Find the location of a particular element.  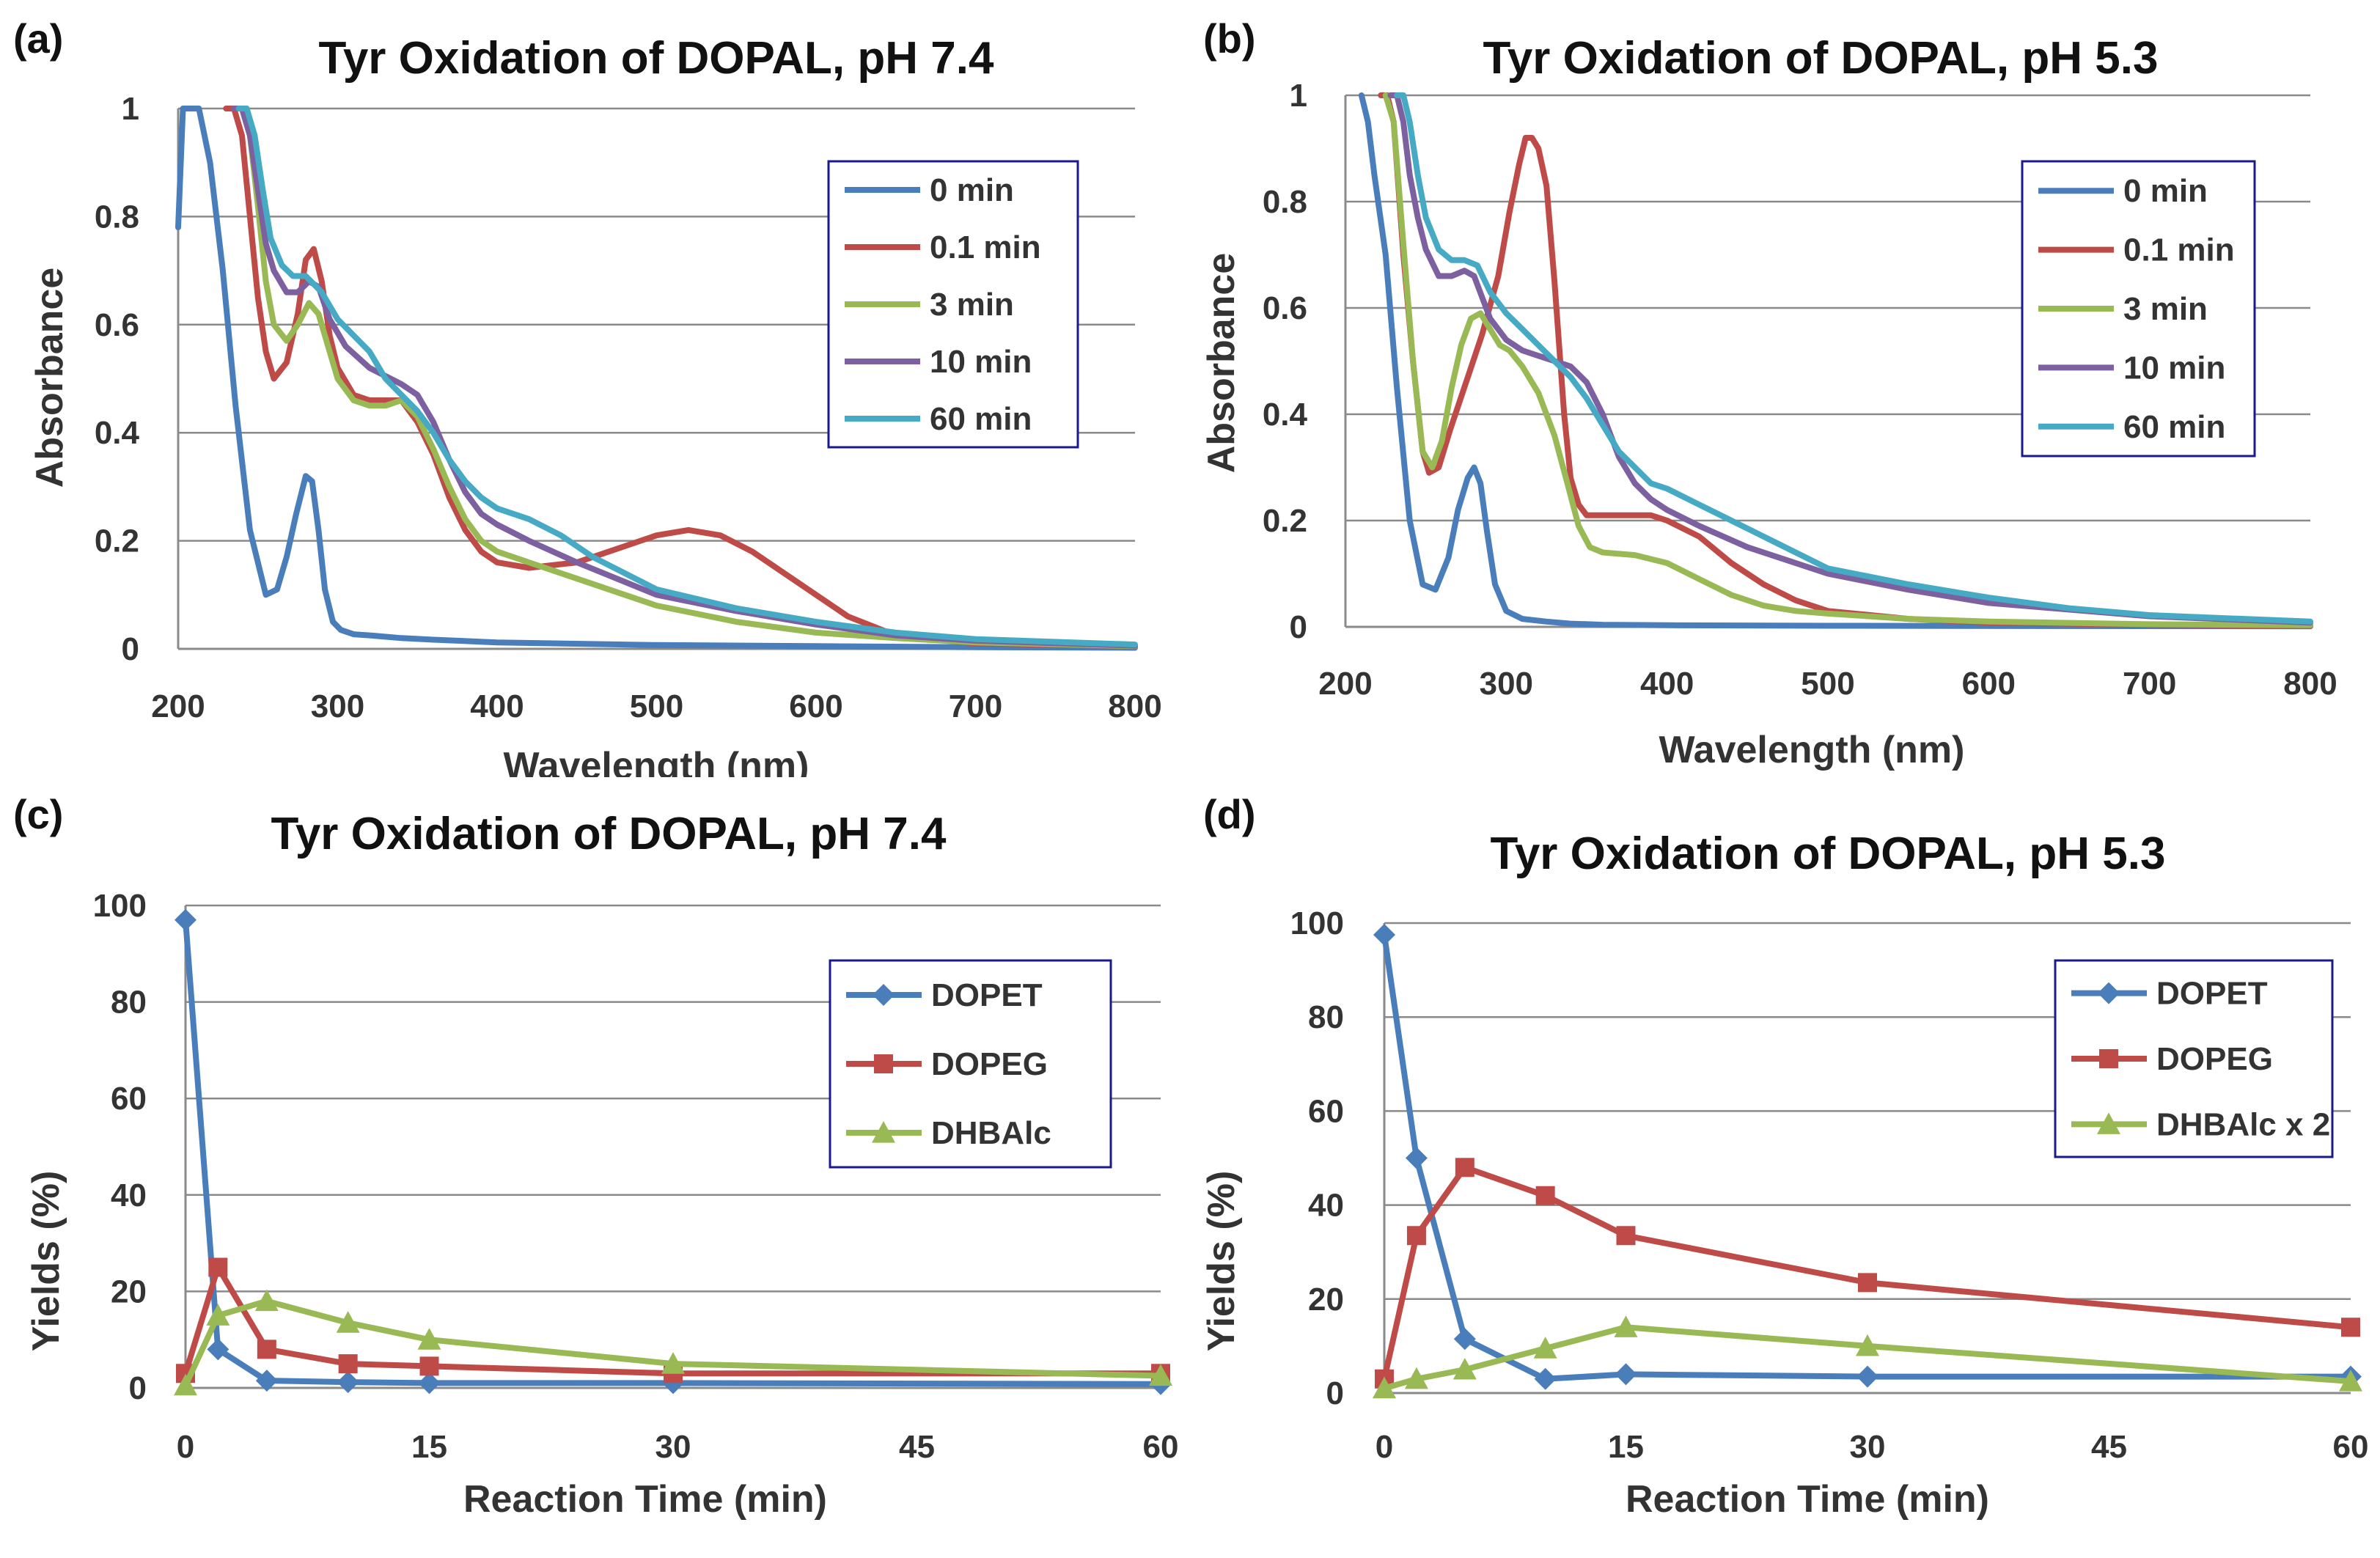

chart-title-c: Tyr Oxidation of DOPAL, pH 7.4 is located at coordinates (609, 834).